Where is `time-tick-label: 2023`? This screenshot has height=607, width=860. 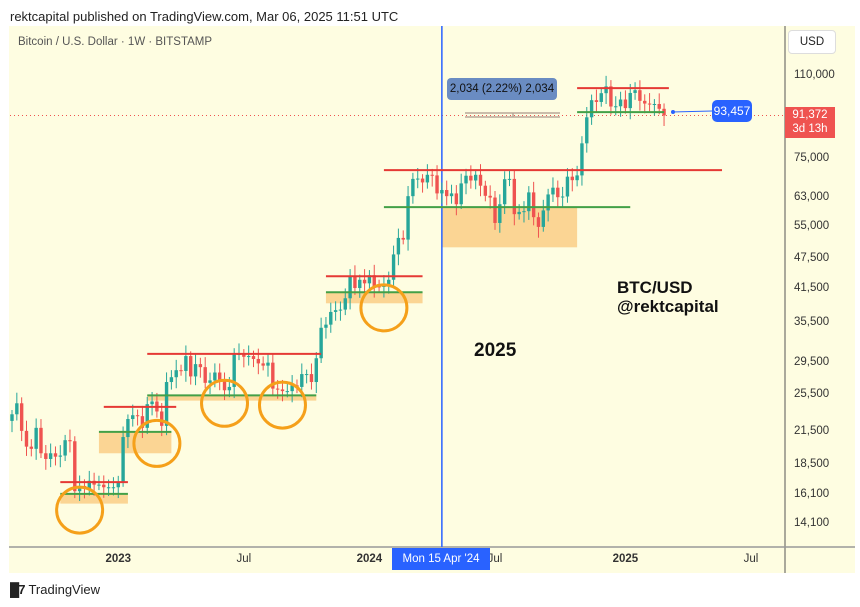 time-tick-label: 2023 is located at coordinates (118, 559).